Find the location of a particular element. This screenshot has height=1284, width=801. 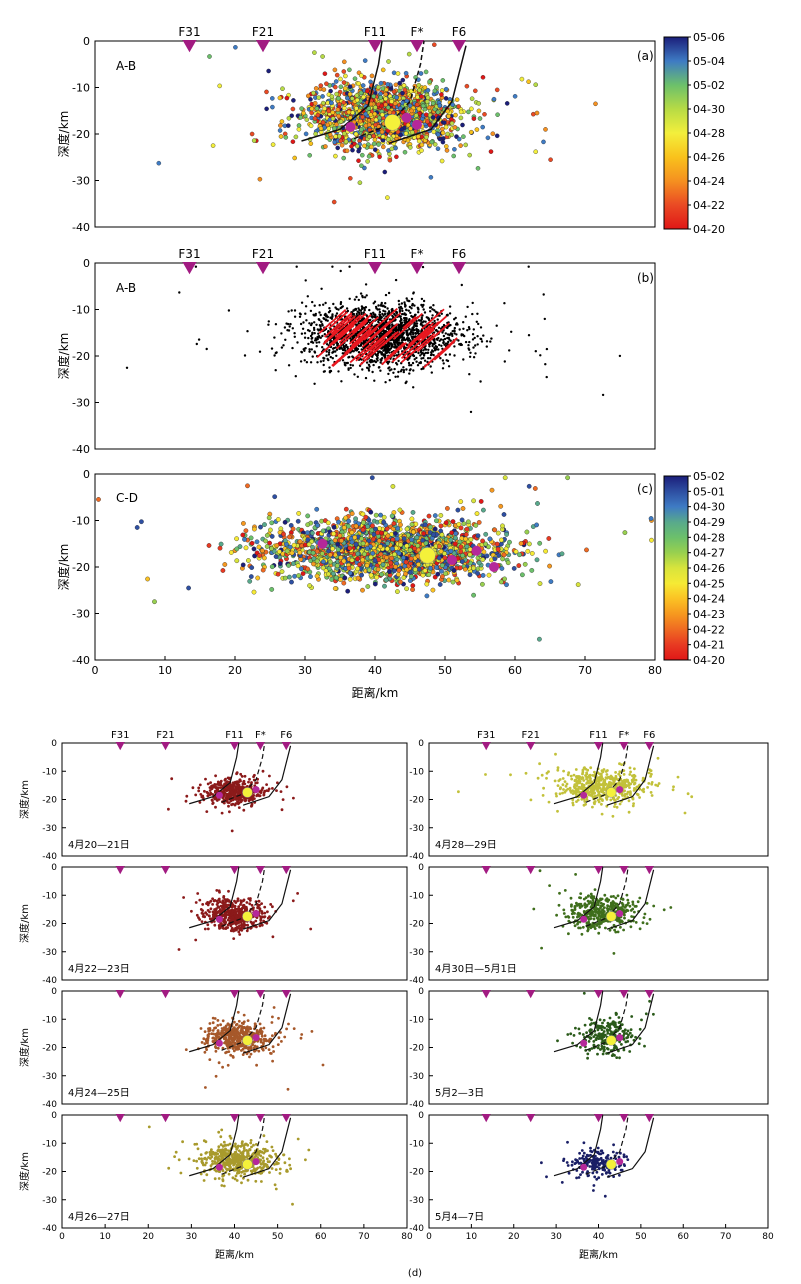

y-tick-label: -20 is located at coordinates (81, 567).